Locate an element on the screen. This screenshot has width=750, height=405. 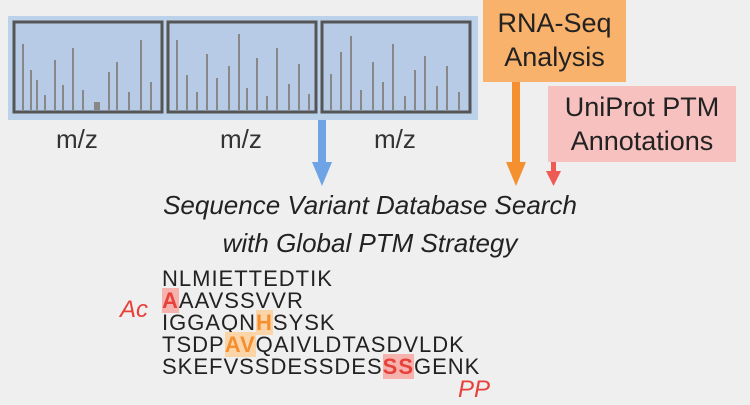
residues: SKEFVSSDESSDES is located at coordinates (272, 366).